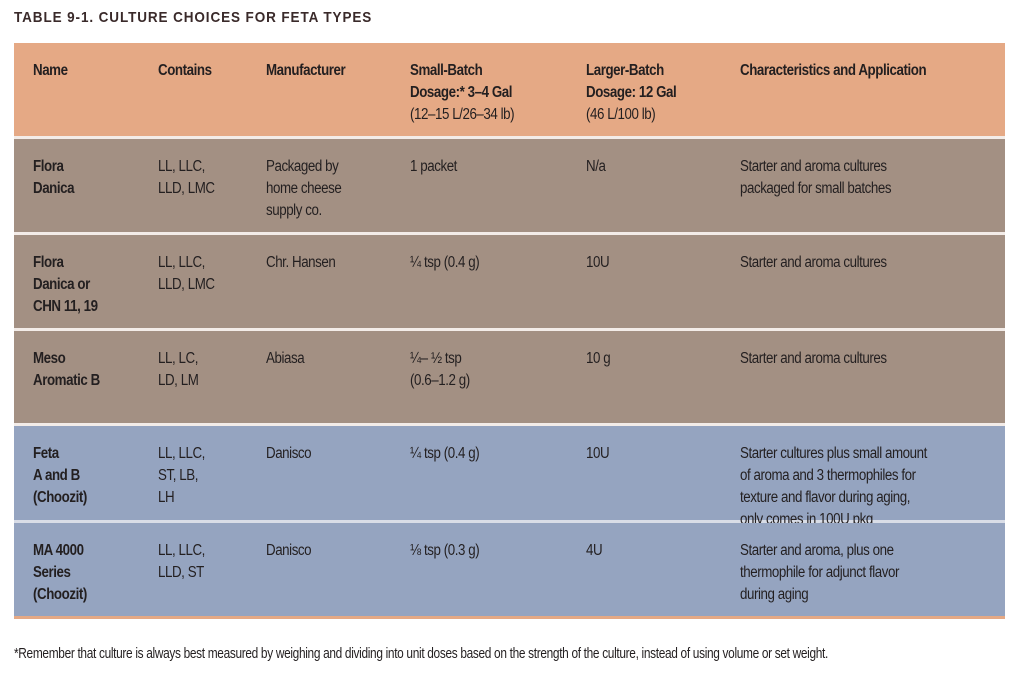 The width and height of the screenshot is (1024, 680). Describe the element at coordinates (60, 475) in the screenshot. I see `cell-name: Feta A and B (Choozit)` at that location.